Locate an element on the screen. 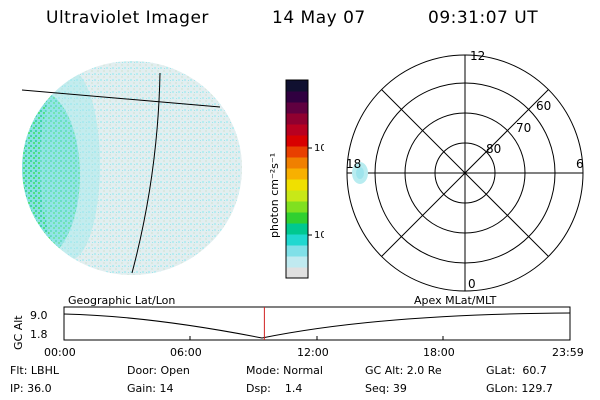  mlt-label-0: 0 is located at coordinates (472, 284).